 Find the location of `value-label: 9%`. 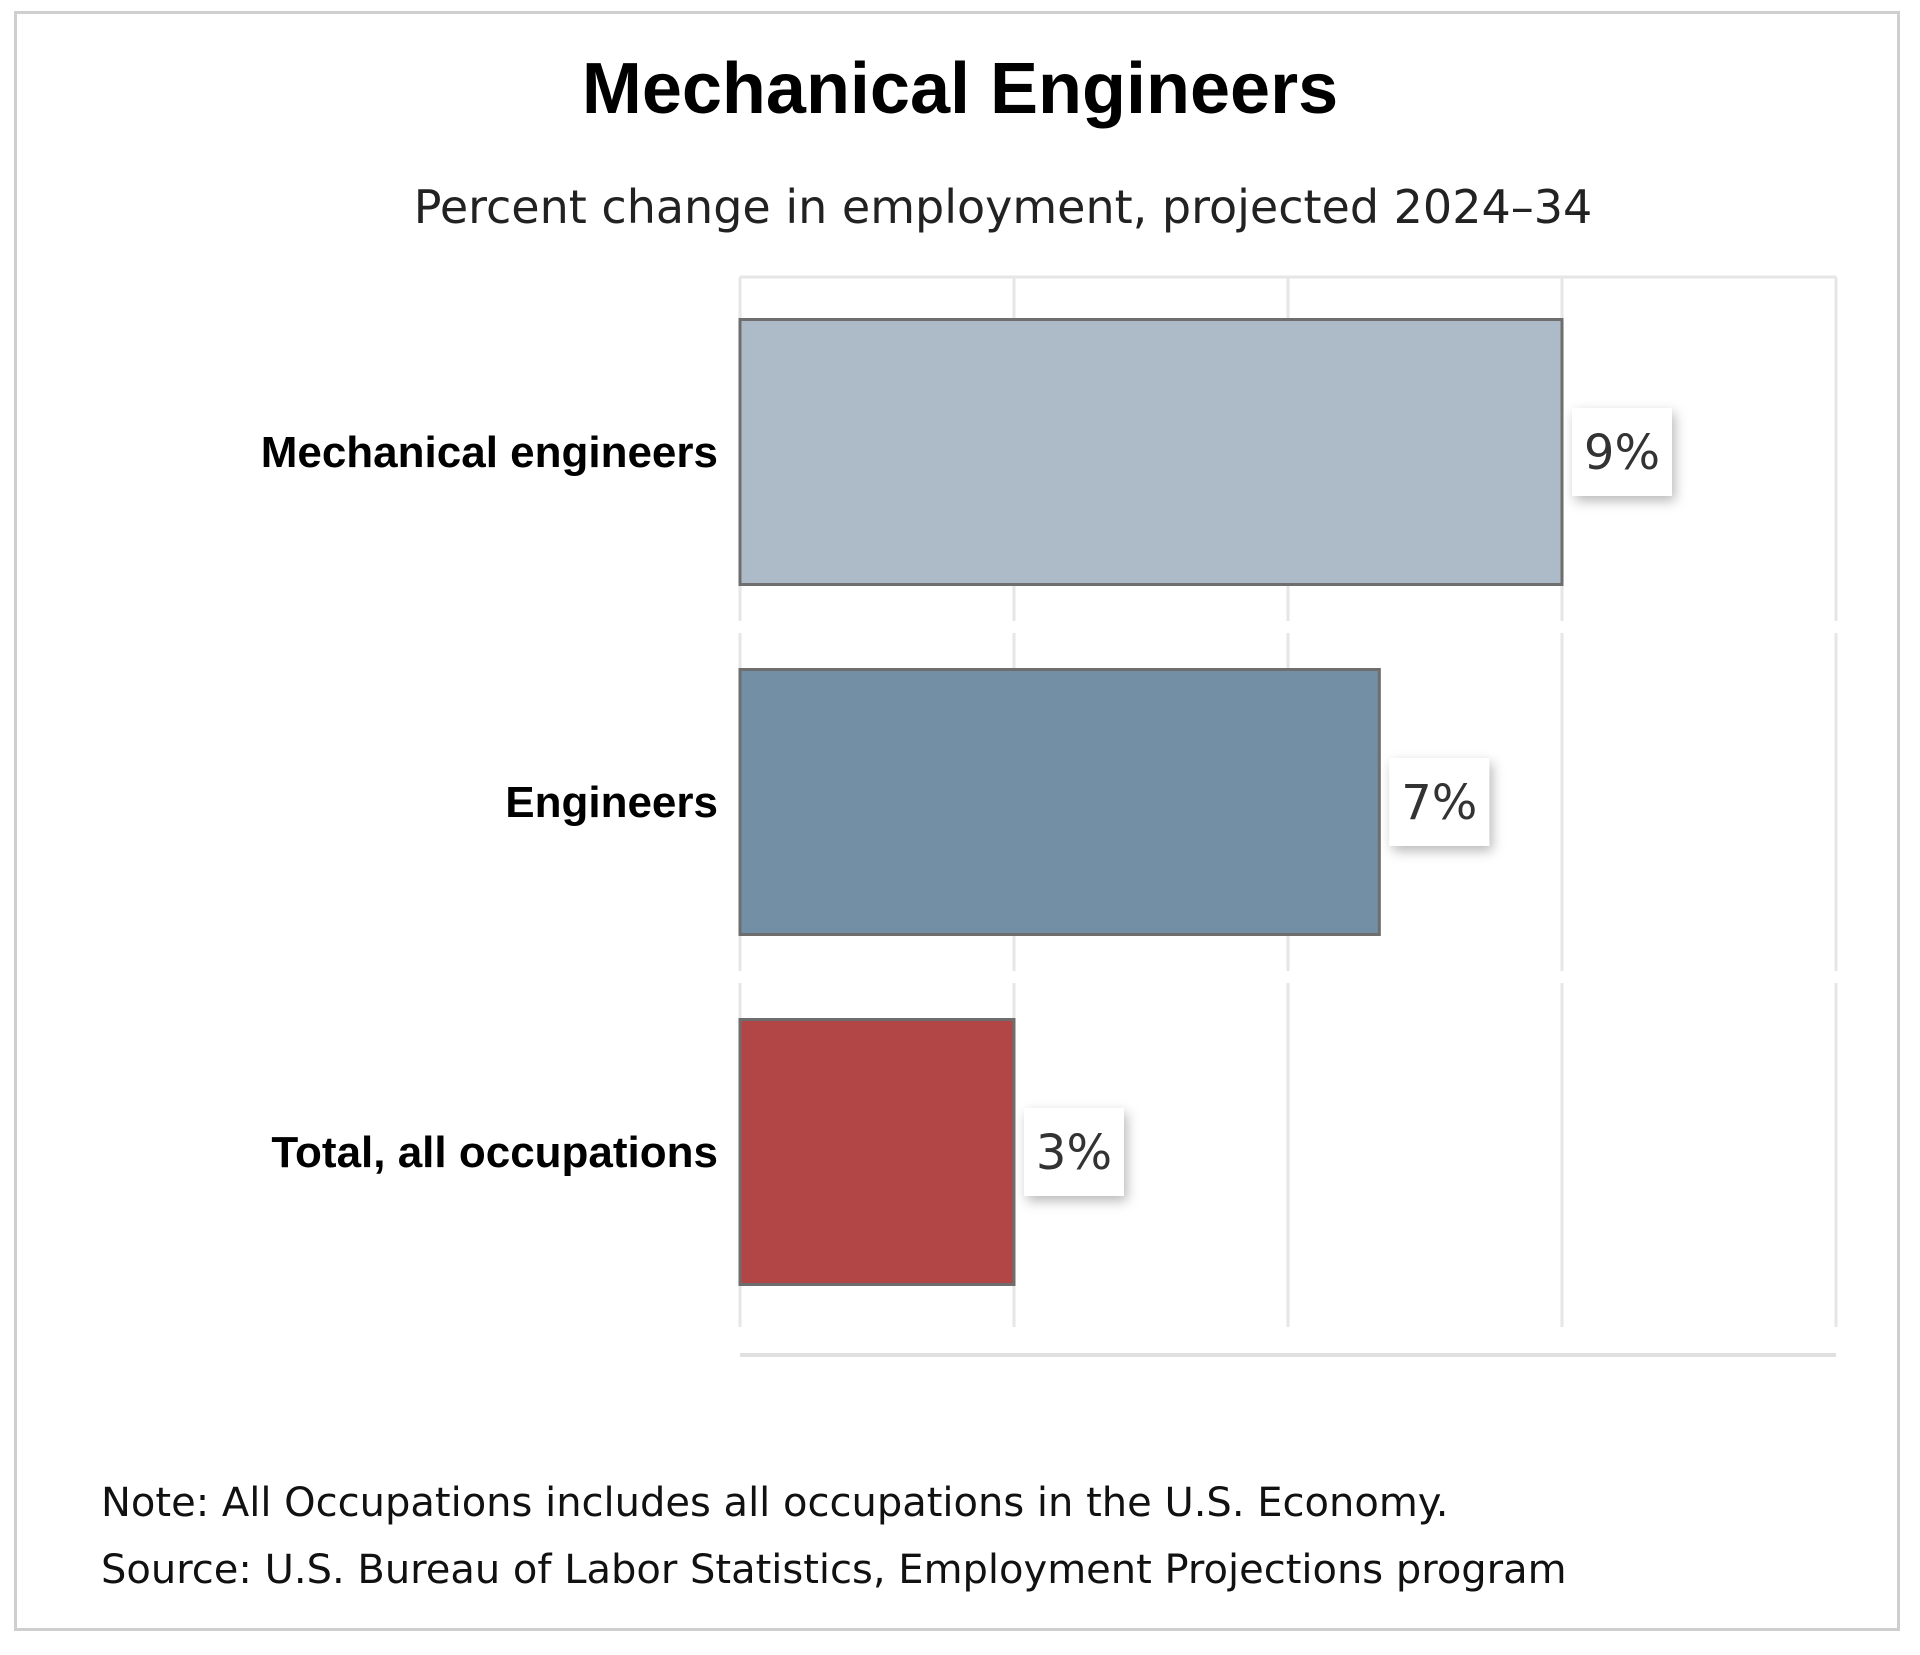

value-label: 9% is located at coordinates (1622, 453).